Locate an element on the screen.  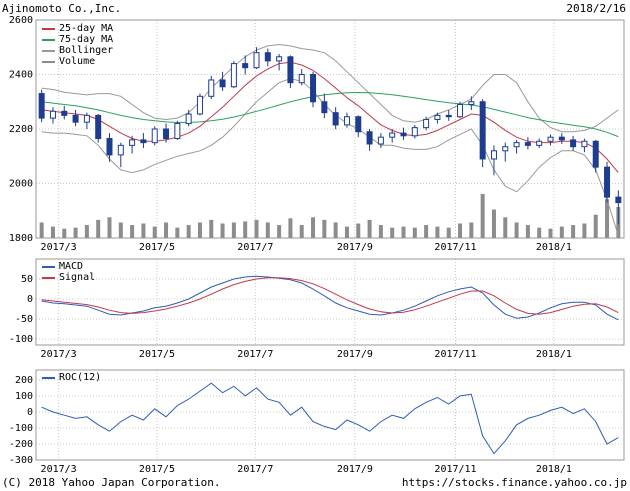
macd-line-swatch is located at coordinates (48, 266).